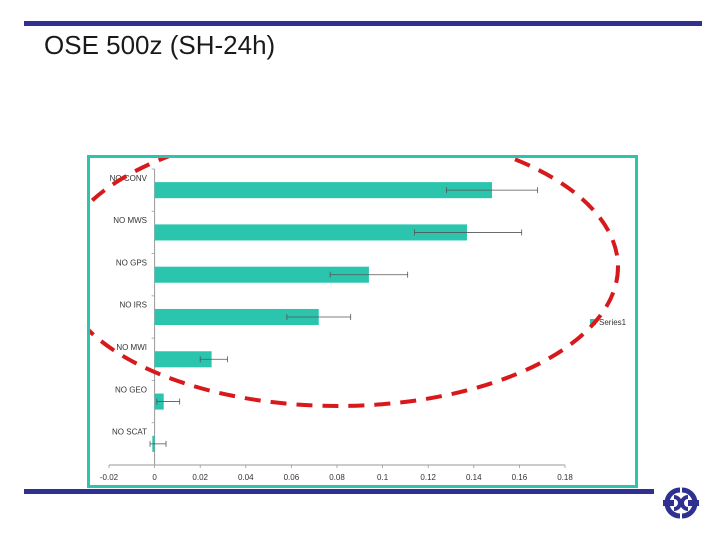 This screenshot has width=720, height=540. What do you see at coordinates (520, 477) in the screenshot?
I see `x-tick-label: 0.16` at bounding box center [520, 477].